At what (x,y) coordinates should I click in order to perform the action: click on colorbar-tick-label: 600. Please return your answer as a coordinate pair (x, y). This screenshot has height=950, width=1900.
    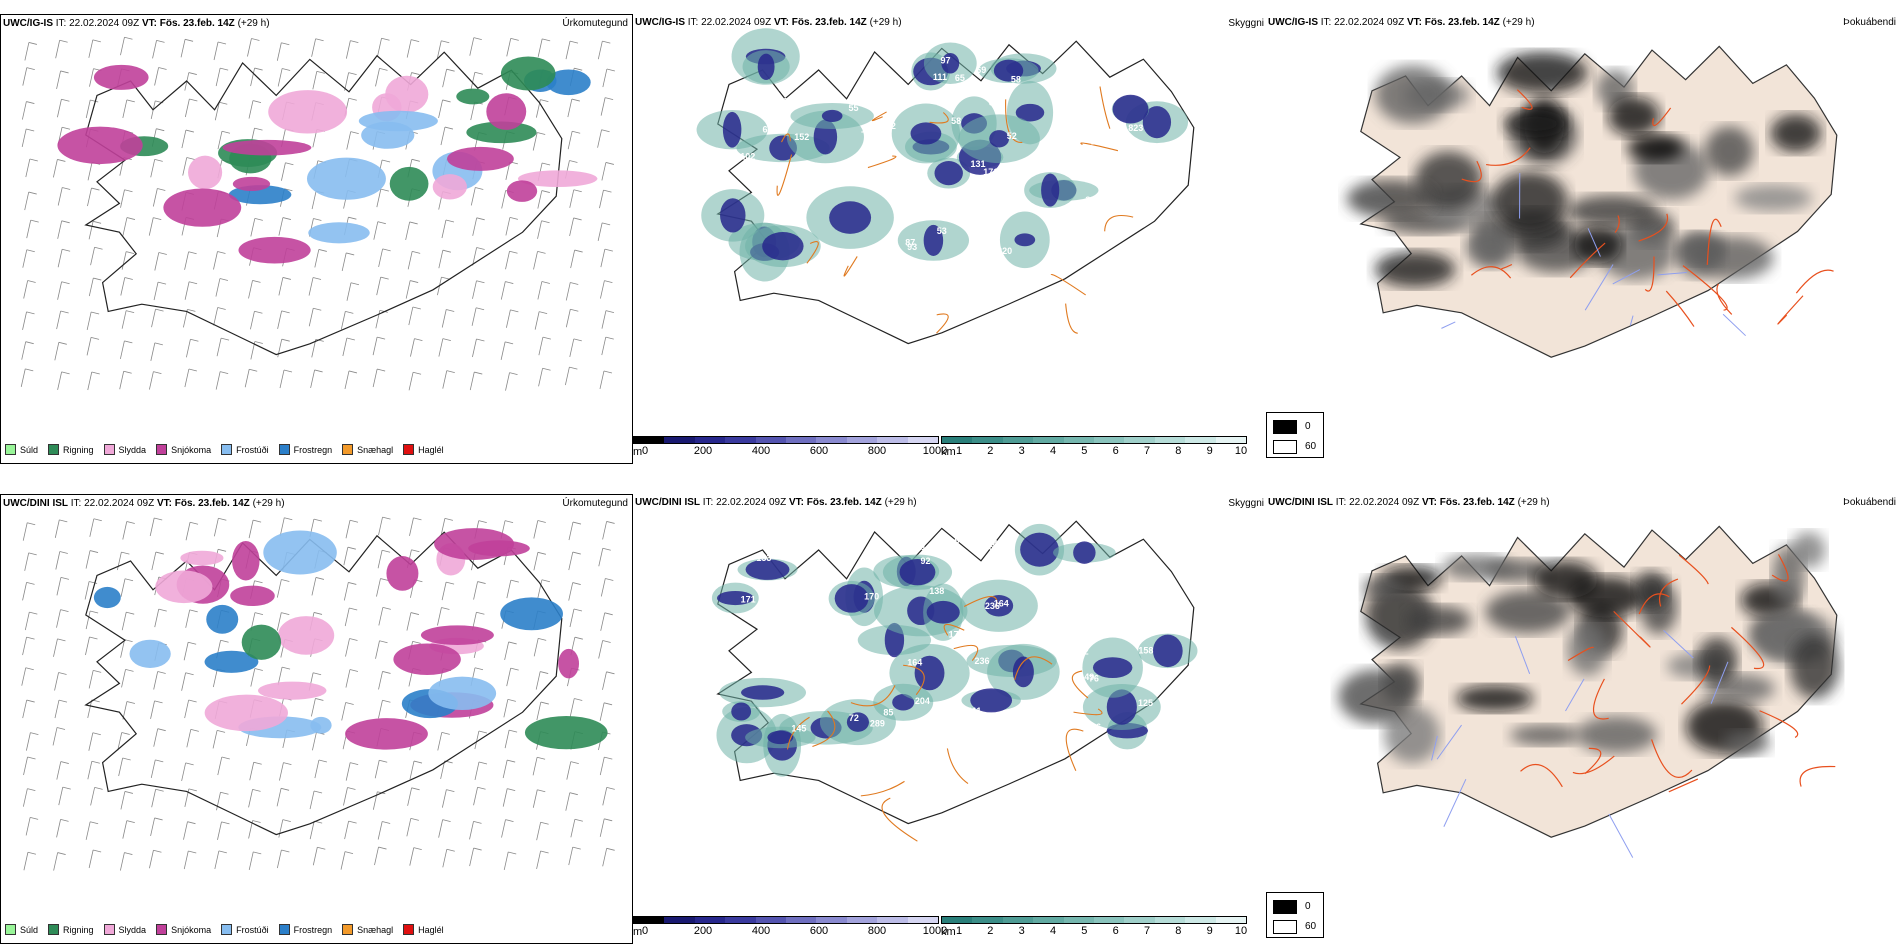
    Looking at the image, I should click on (819, 931).